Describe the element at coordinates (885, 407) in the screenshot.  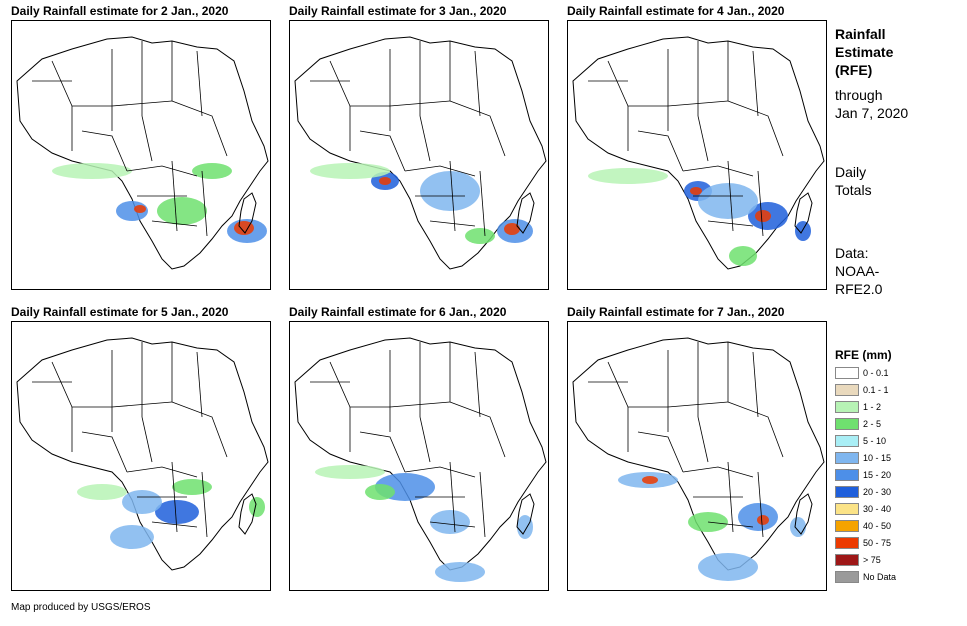
I see `legend-item: 1 - 2` at that location.